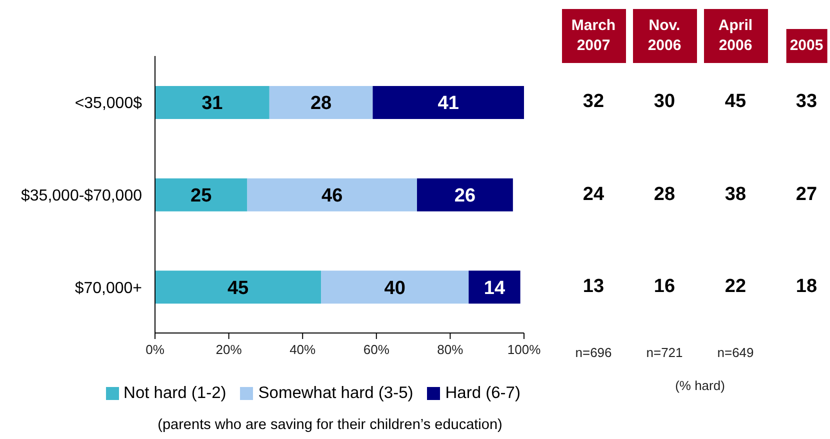 The image size is (830, 439). What do you see at coordinates (736, 36) in the screenshot?
I see `category-label: April 2006` at bounding box center [736, 36].